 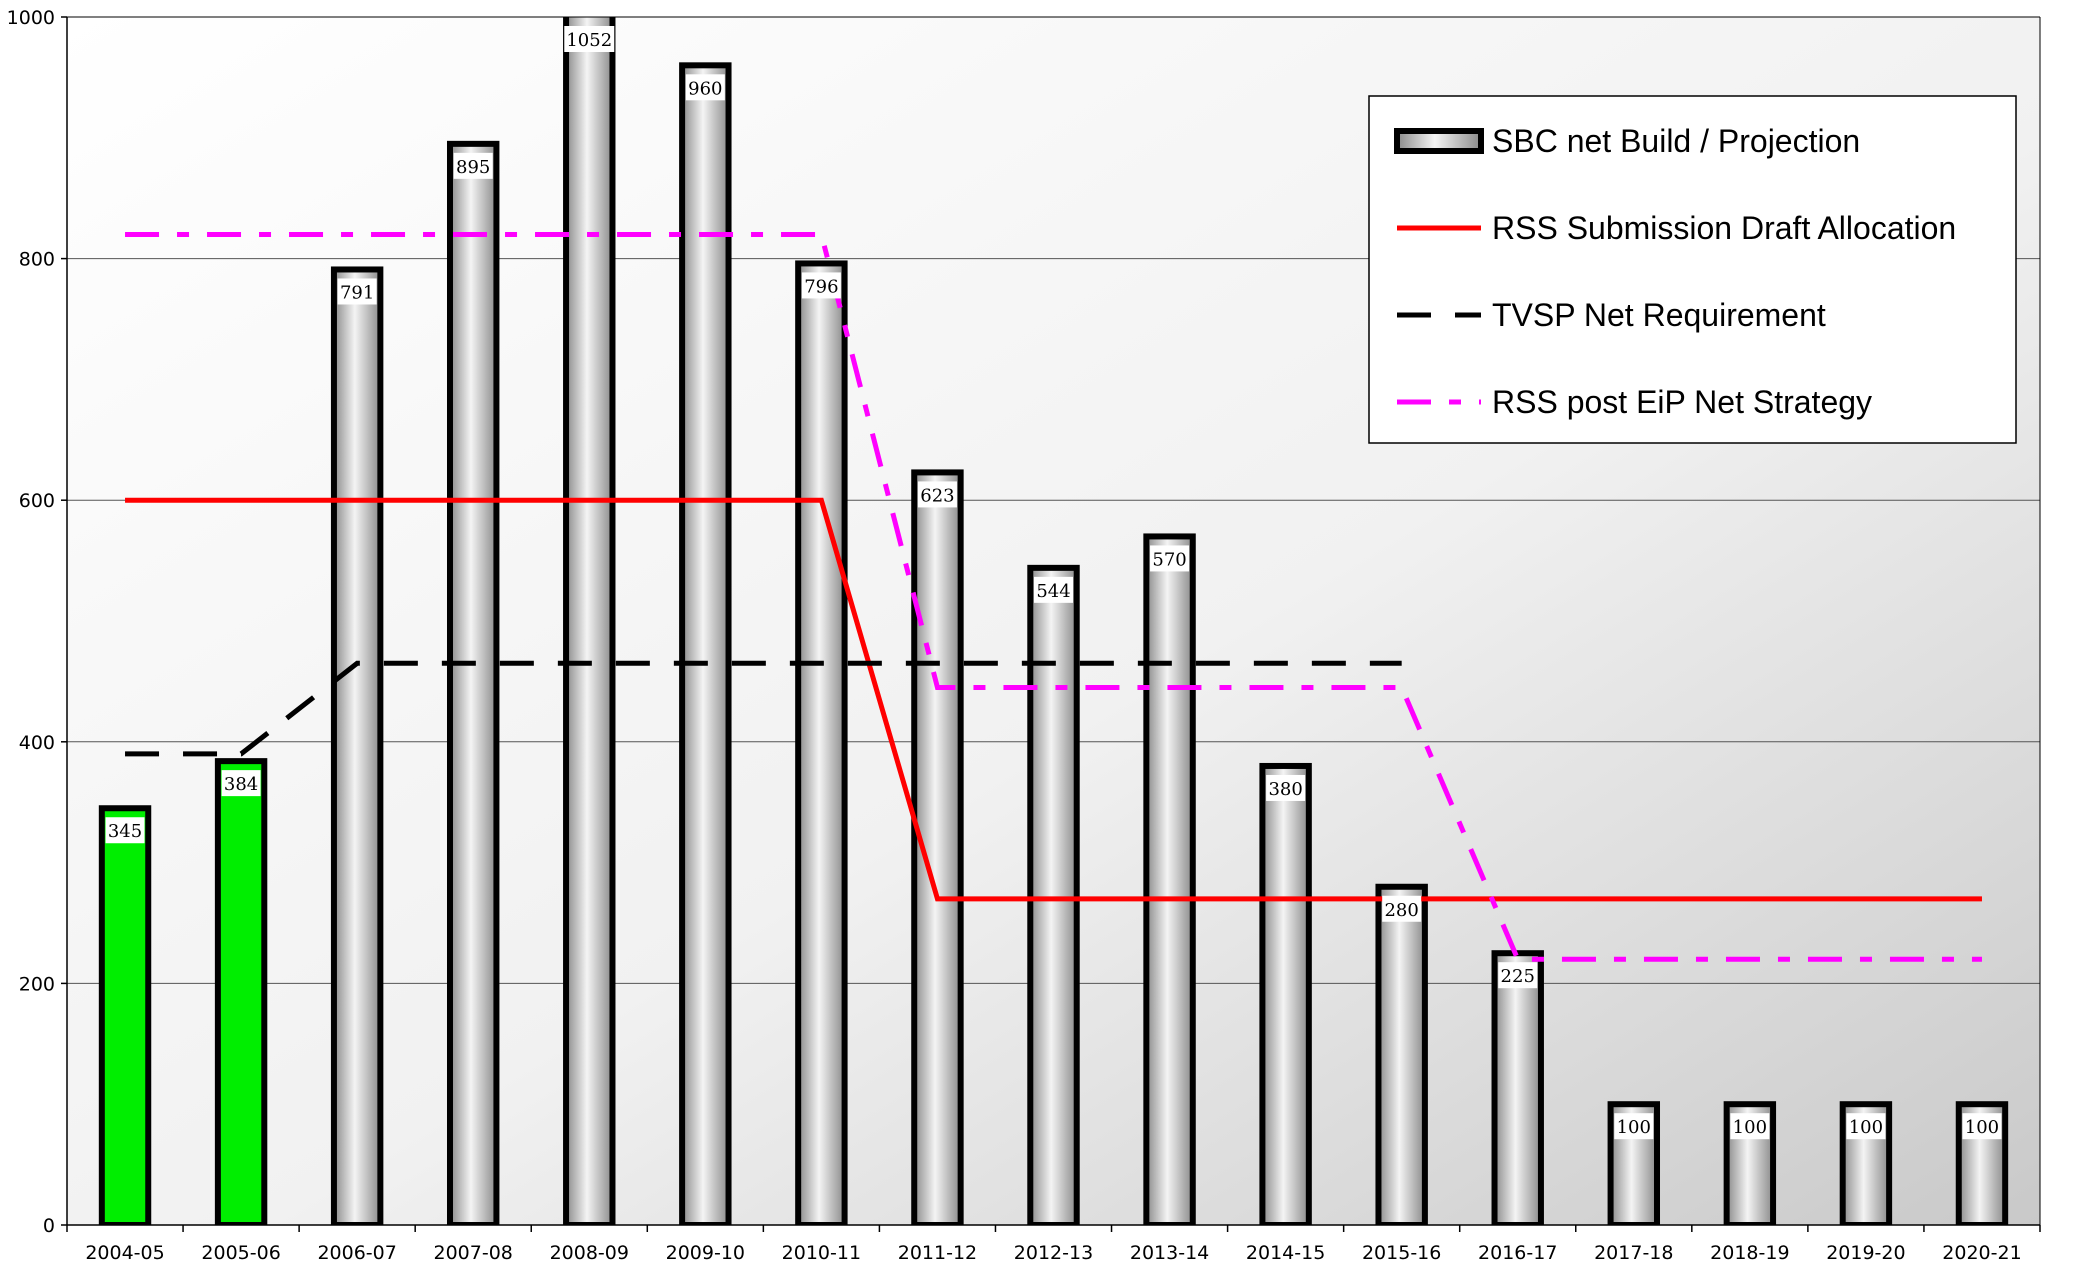 I want to click on x-tick-label: 2006-07, so click(x=356, y=1253).